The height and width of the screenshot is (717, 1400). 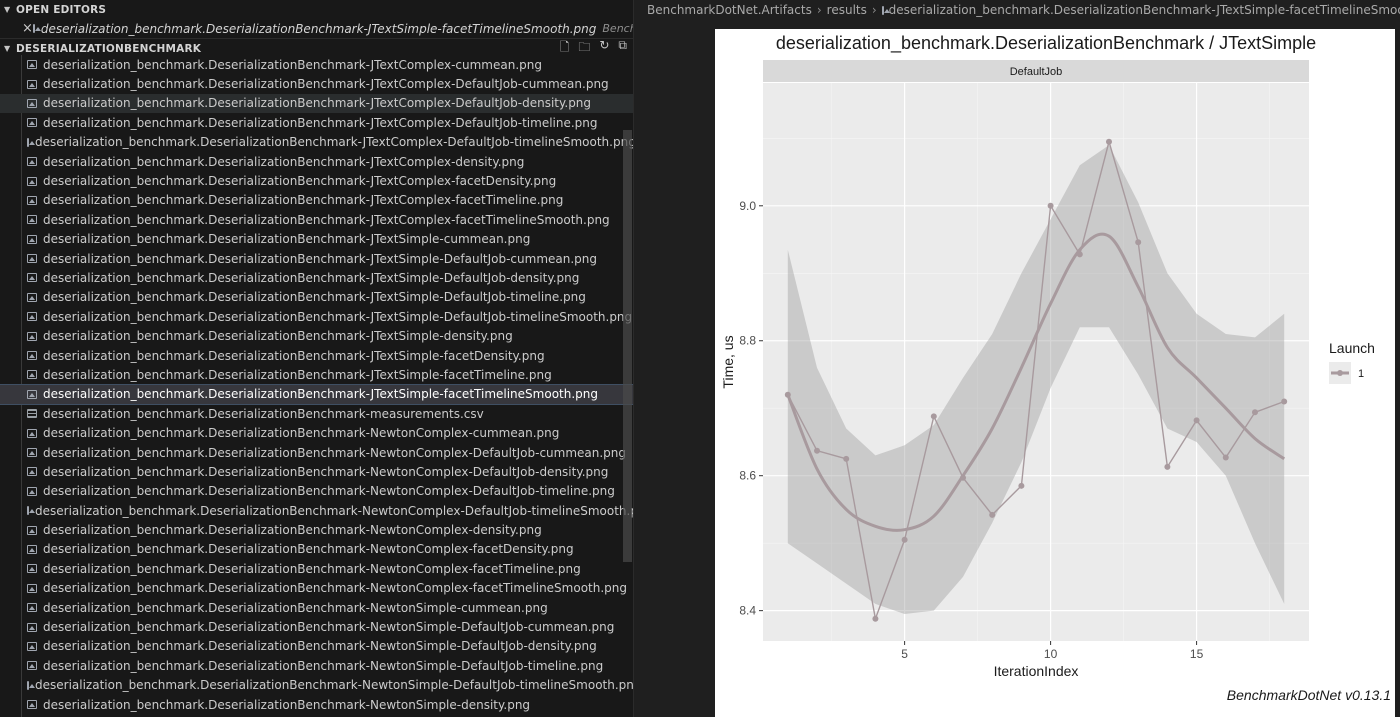 What do you see at coordinates (747, 611) in the screenshot?
I see `y-tick-label: 8.4` at bounding box center [747, 611].